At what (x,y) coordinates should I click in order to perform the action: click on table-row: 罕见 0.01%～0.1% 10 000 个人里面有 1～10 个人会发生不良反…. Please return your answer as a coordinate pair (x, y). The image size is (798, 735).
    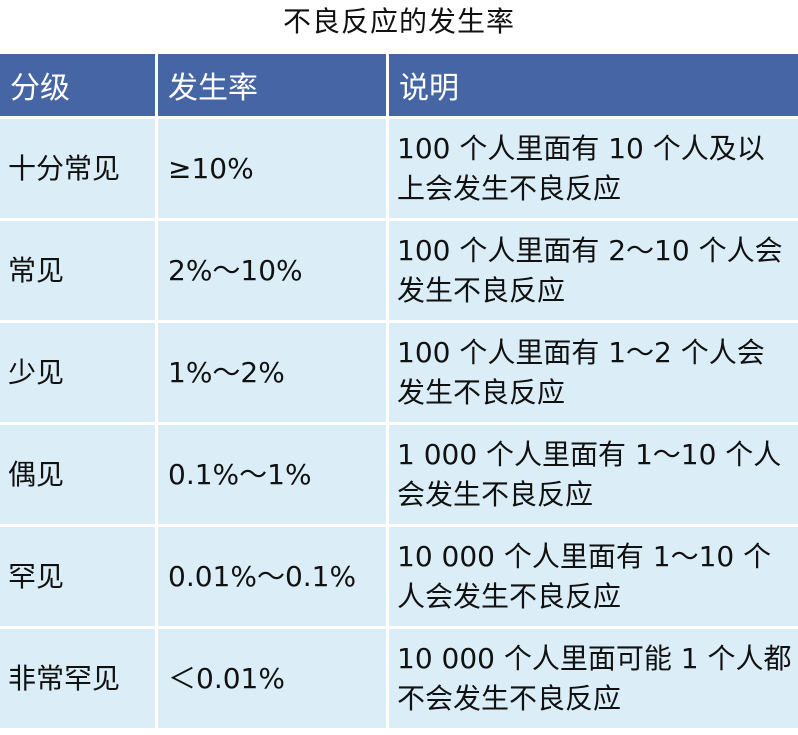
    Looking at the image, I should click on (399, 575).